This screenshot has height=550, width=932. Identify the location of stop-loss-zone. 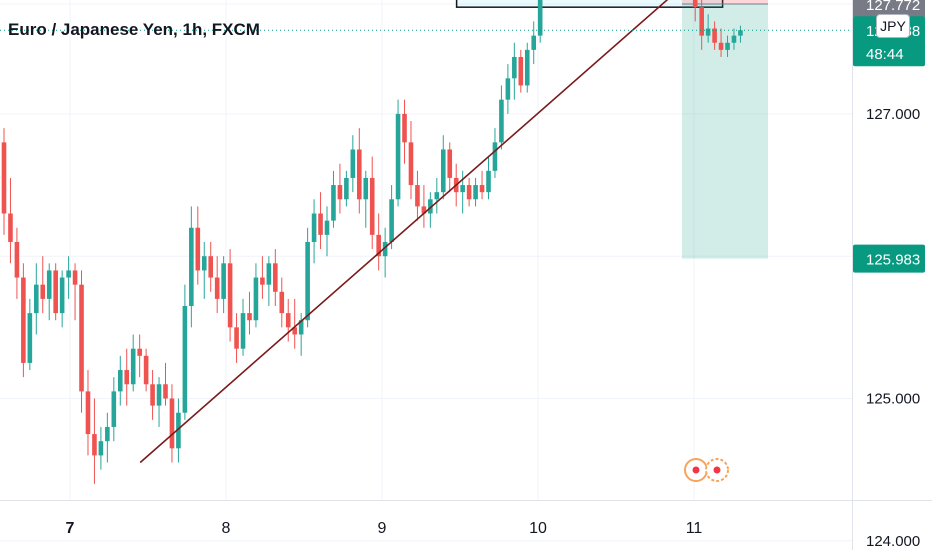
(725, 2).